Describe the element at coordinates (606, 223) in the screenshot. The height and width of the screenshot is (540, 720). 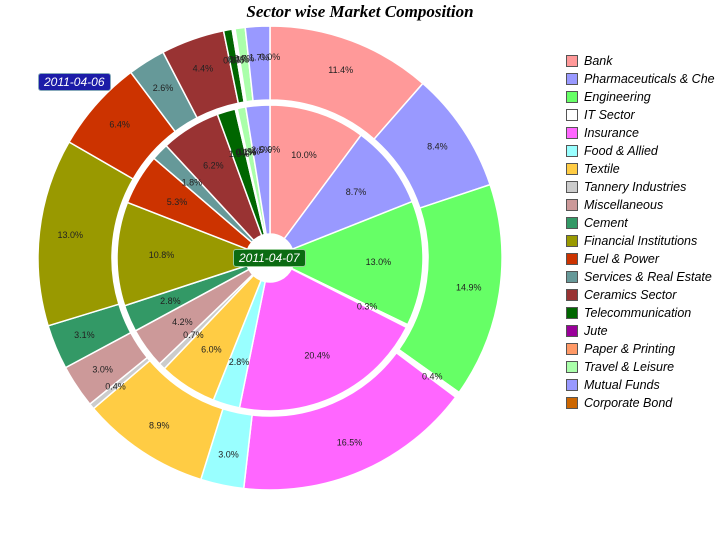
I see `legend-label: Cement` at that location.